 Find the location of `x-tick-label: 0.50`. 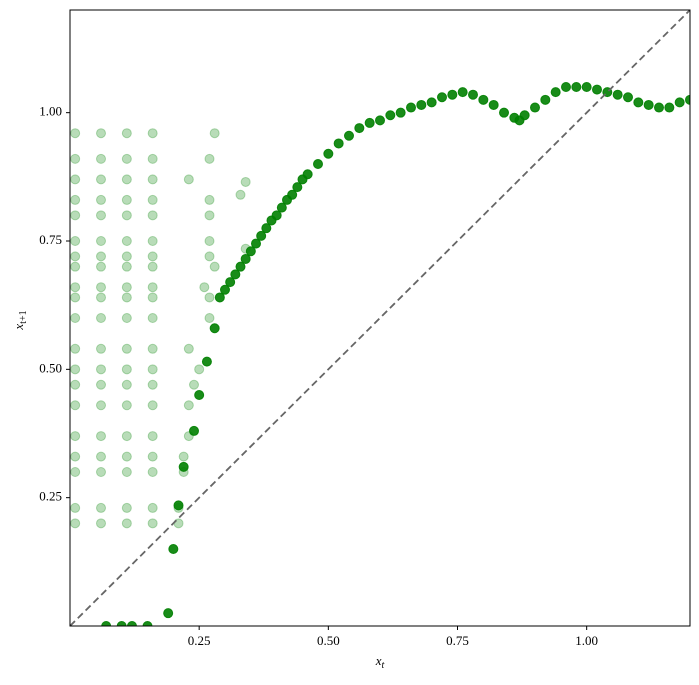

x-tick-label: 0.50 is located at coordinates (328, 640).